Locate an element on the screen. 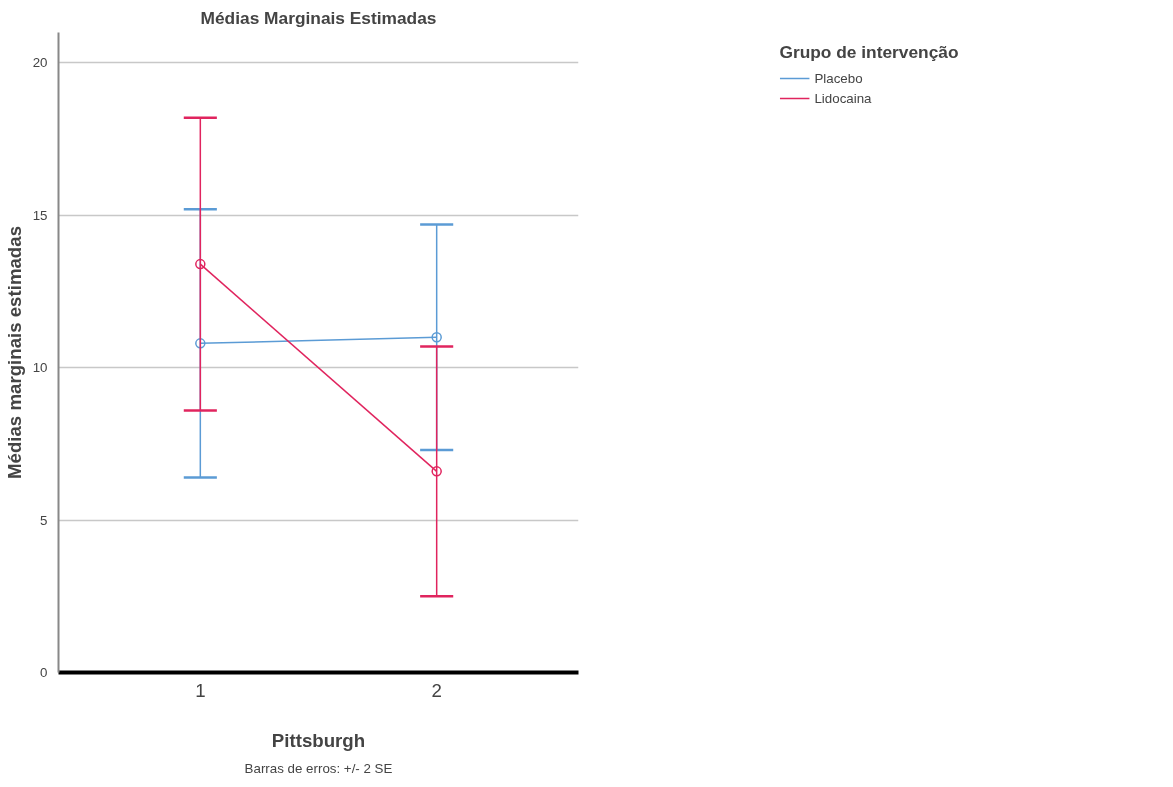 This screenshot has width=1173, height=787. x-tick-label: 2 is located at coordinates (436, 690).